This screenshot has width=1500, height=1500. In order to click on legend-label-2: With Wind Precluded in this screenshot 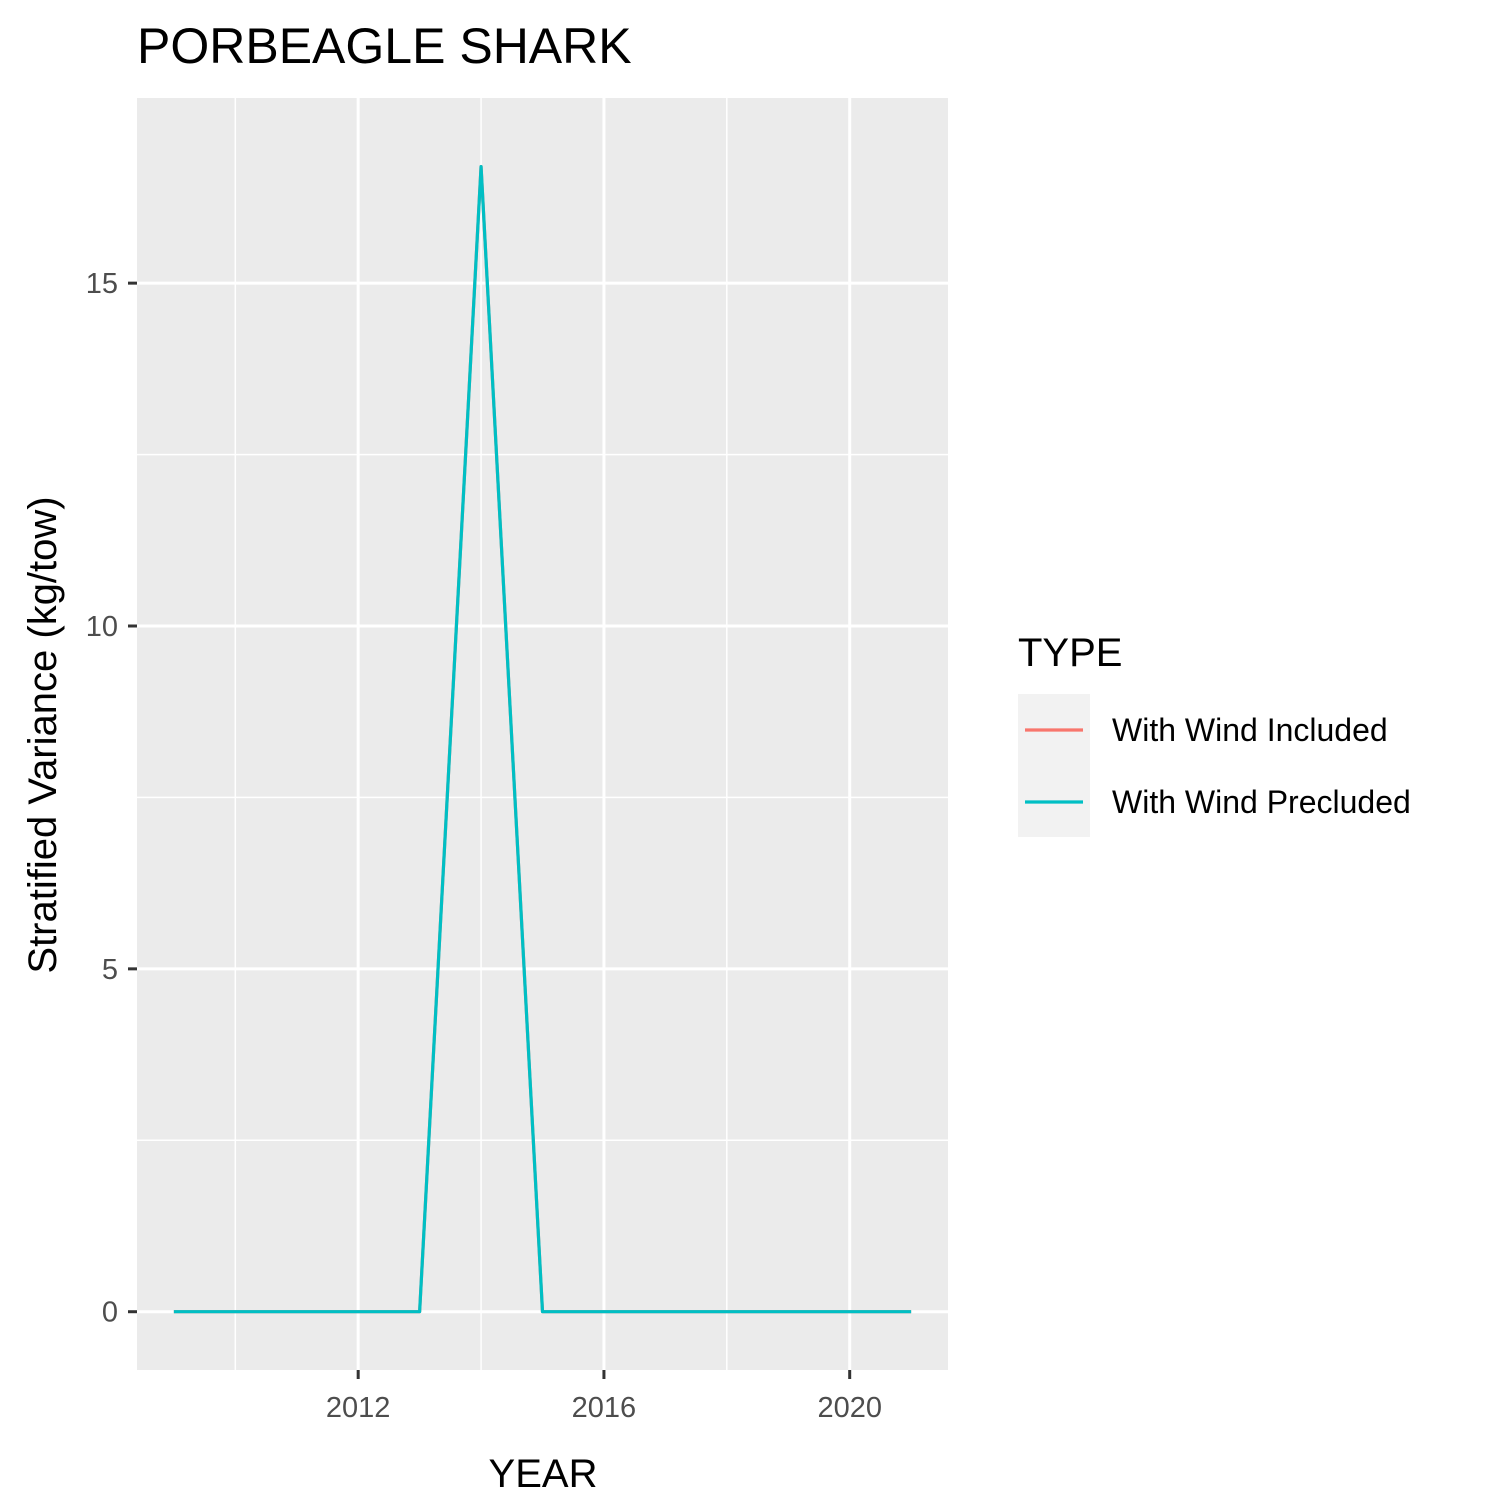, I will do `click(1261, 802)`.